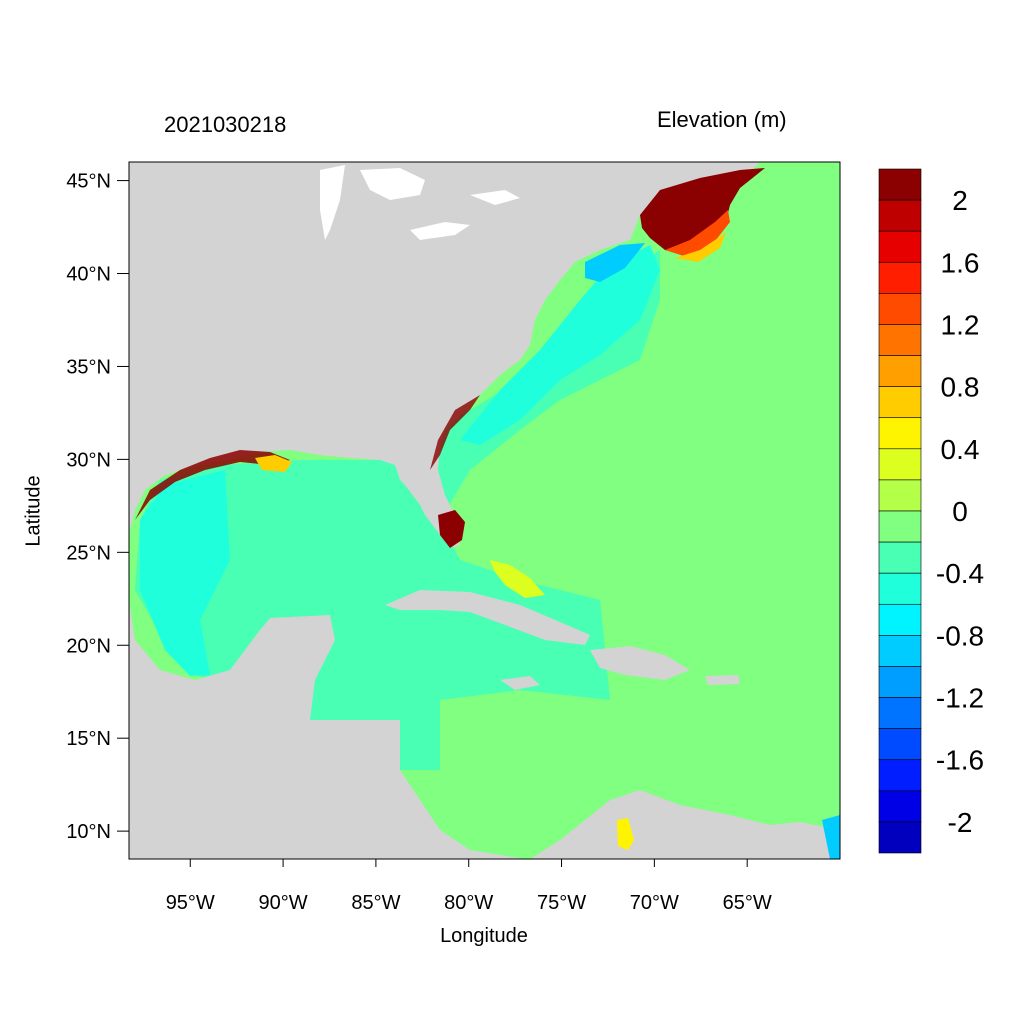  Describe the element at coordinates (88, 275) in the screenshot. I see `y-tick-label: 40°N` at that location.